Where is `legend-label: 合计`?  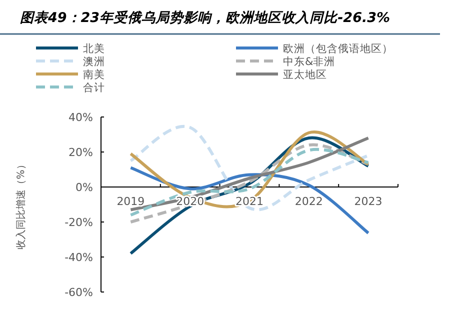 legend-label: 合计 is located at coordinates (94, 87).